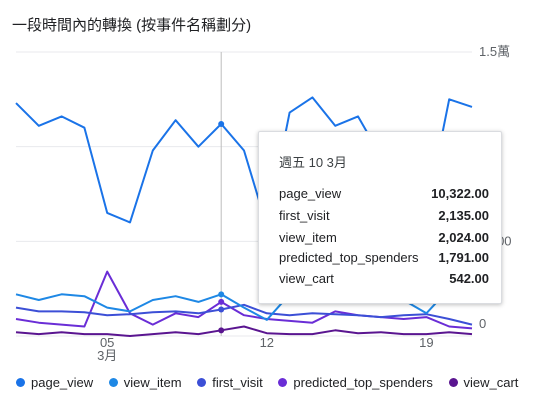 The width and height of the screenshot is (534, 408). What do you see at coordinates (494, 51) in the screenshot?
I see `y-tick-label: 1.5萬` at bounding box center [494, 51].